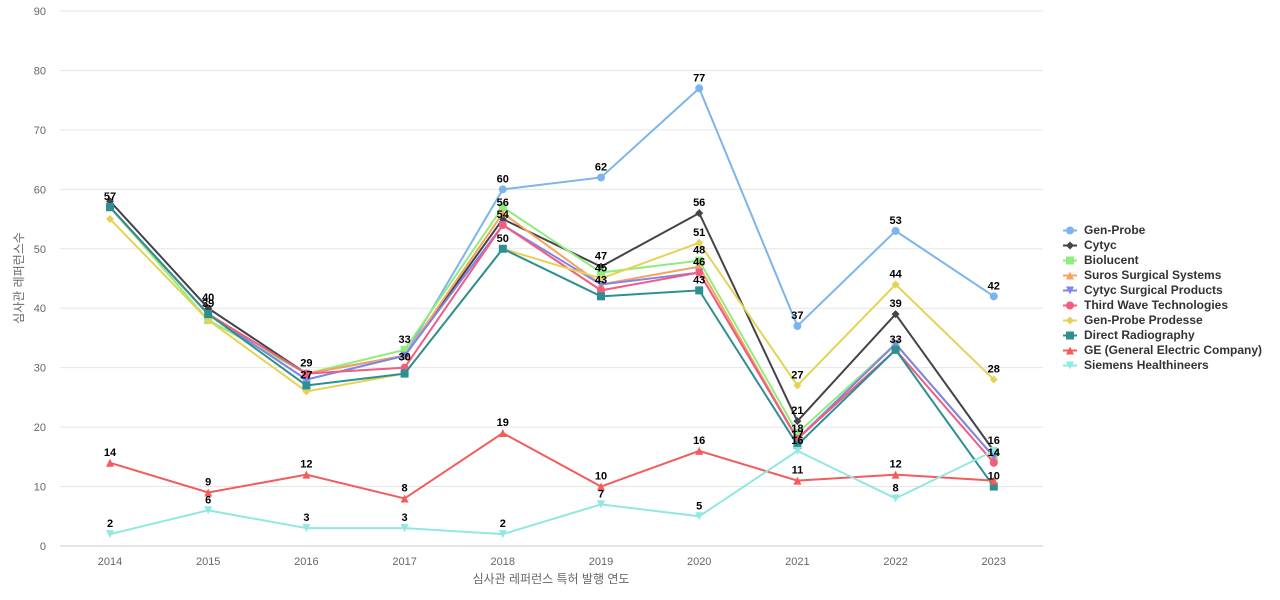 The image size is (1280, 600). What do you see at coordinates (797, 562) in the screenshot?
I see `x-tick-label: 2021` at bounding box center [797, 562].